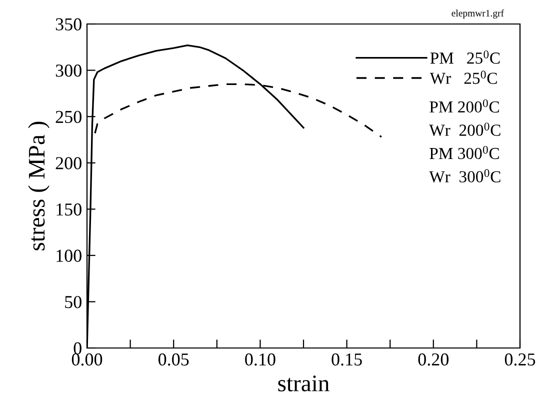  What do you see at coordinates (463, 77) in the screenshot?
I see `legend-label: Wr 25$^{0}$C` at bounding box center [463, 77].